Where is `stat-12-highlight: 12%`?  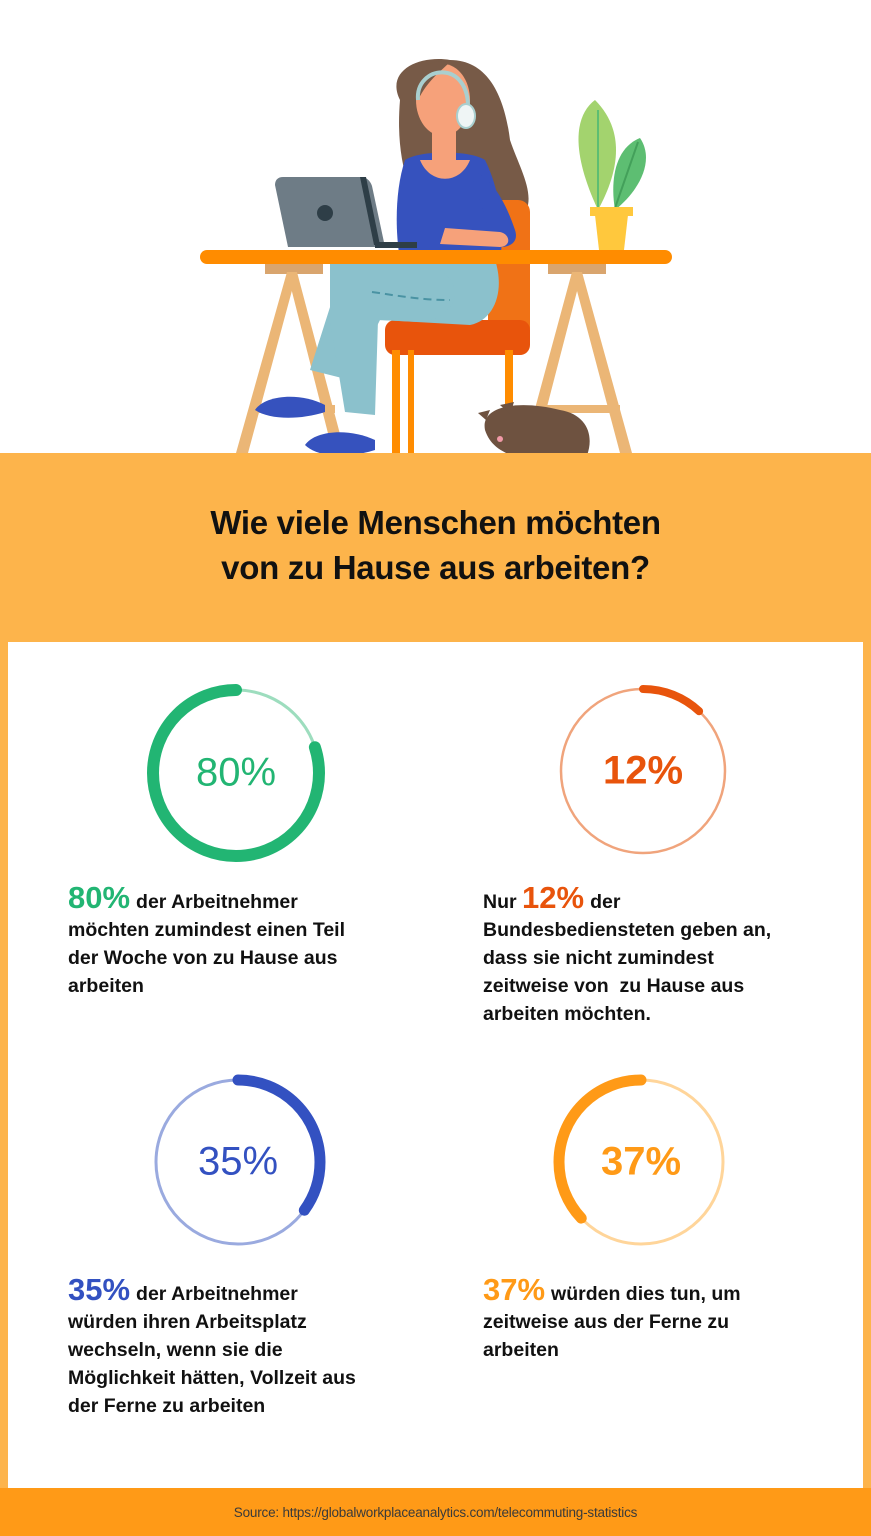 stat-12-highlight: 12% is located at coordinates (553, 897).